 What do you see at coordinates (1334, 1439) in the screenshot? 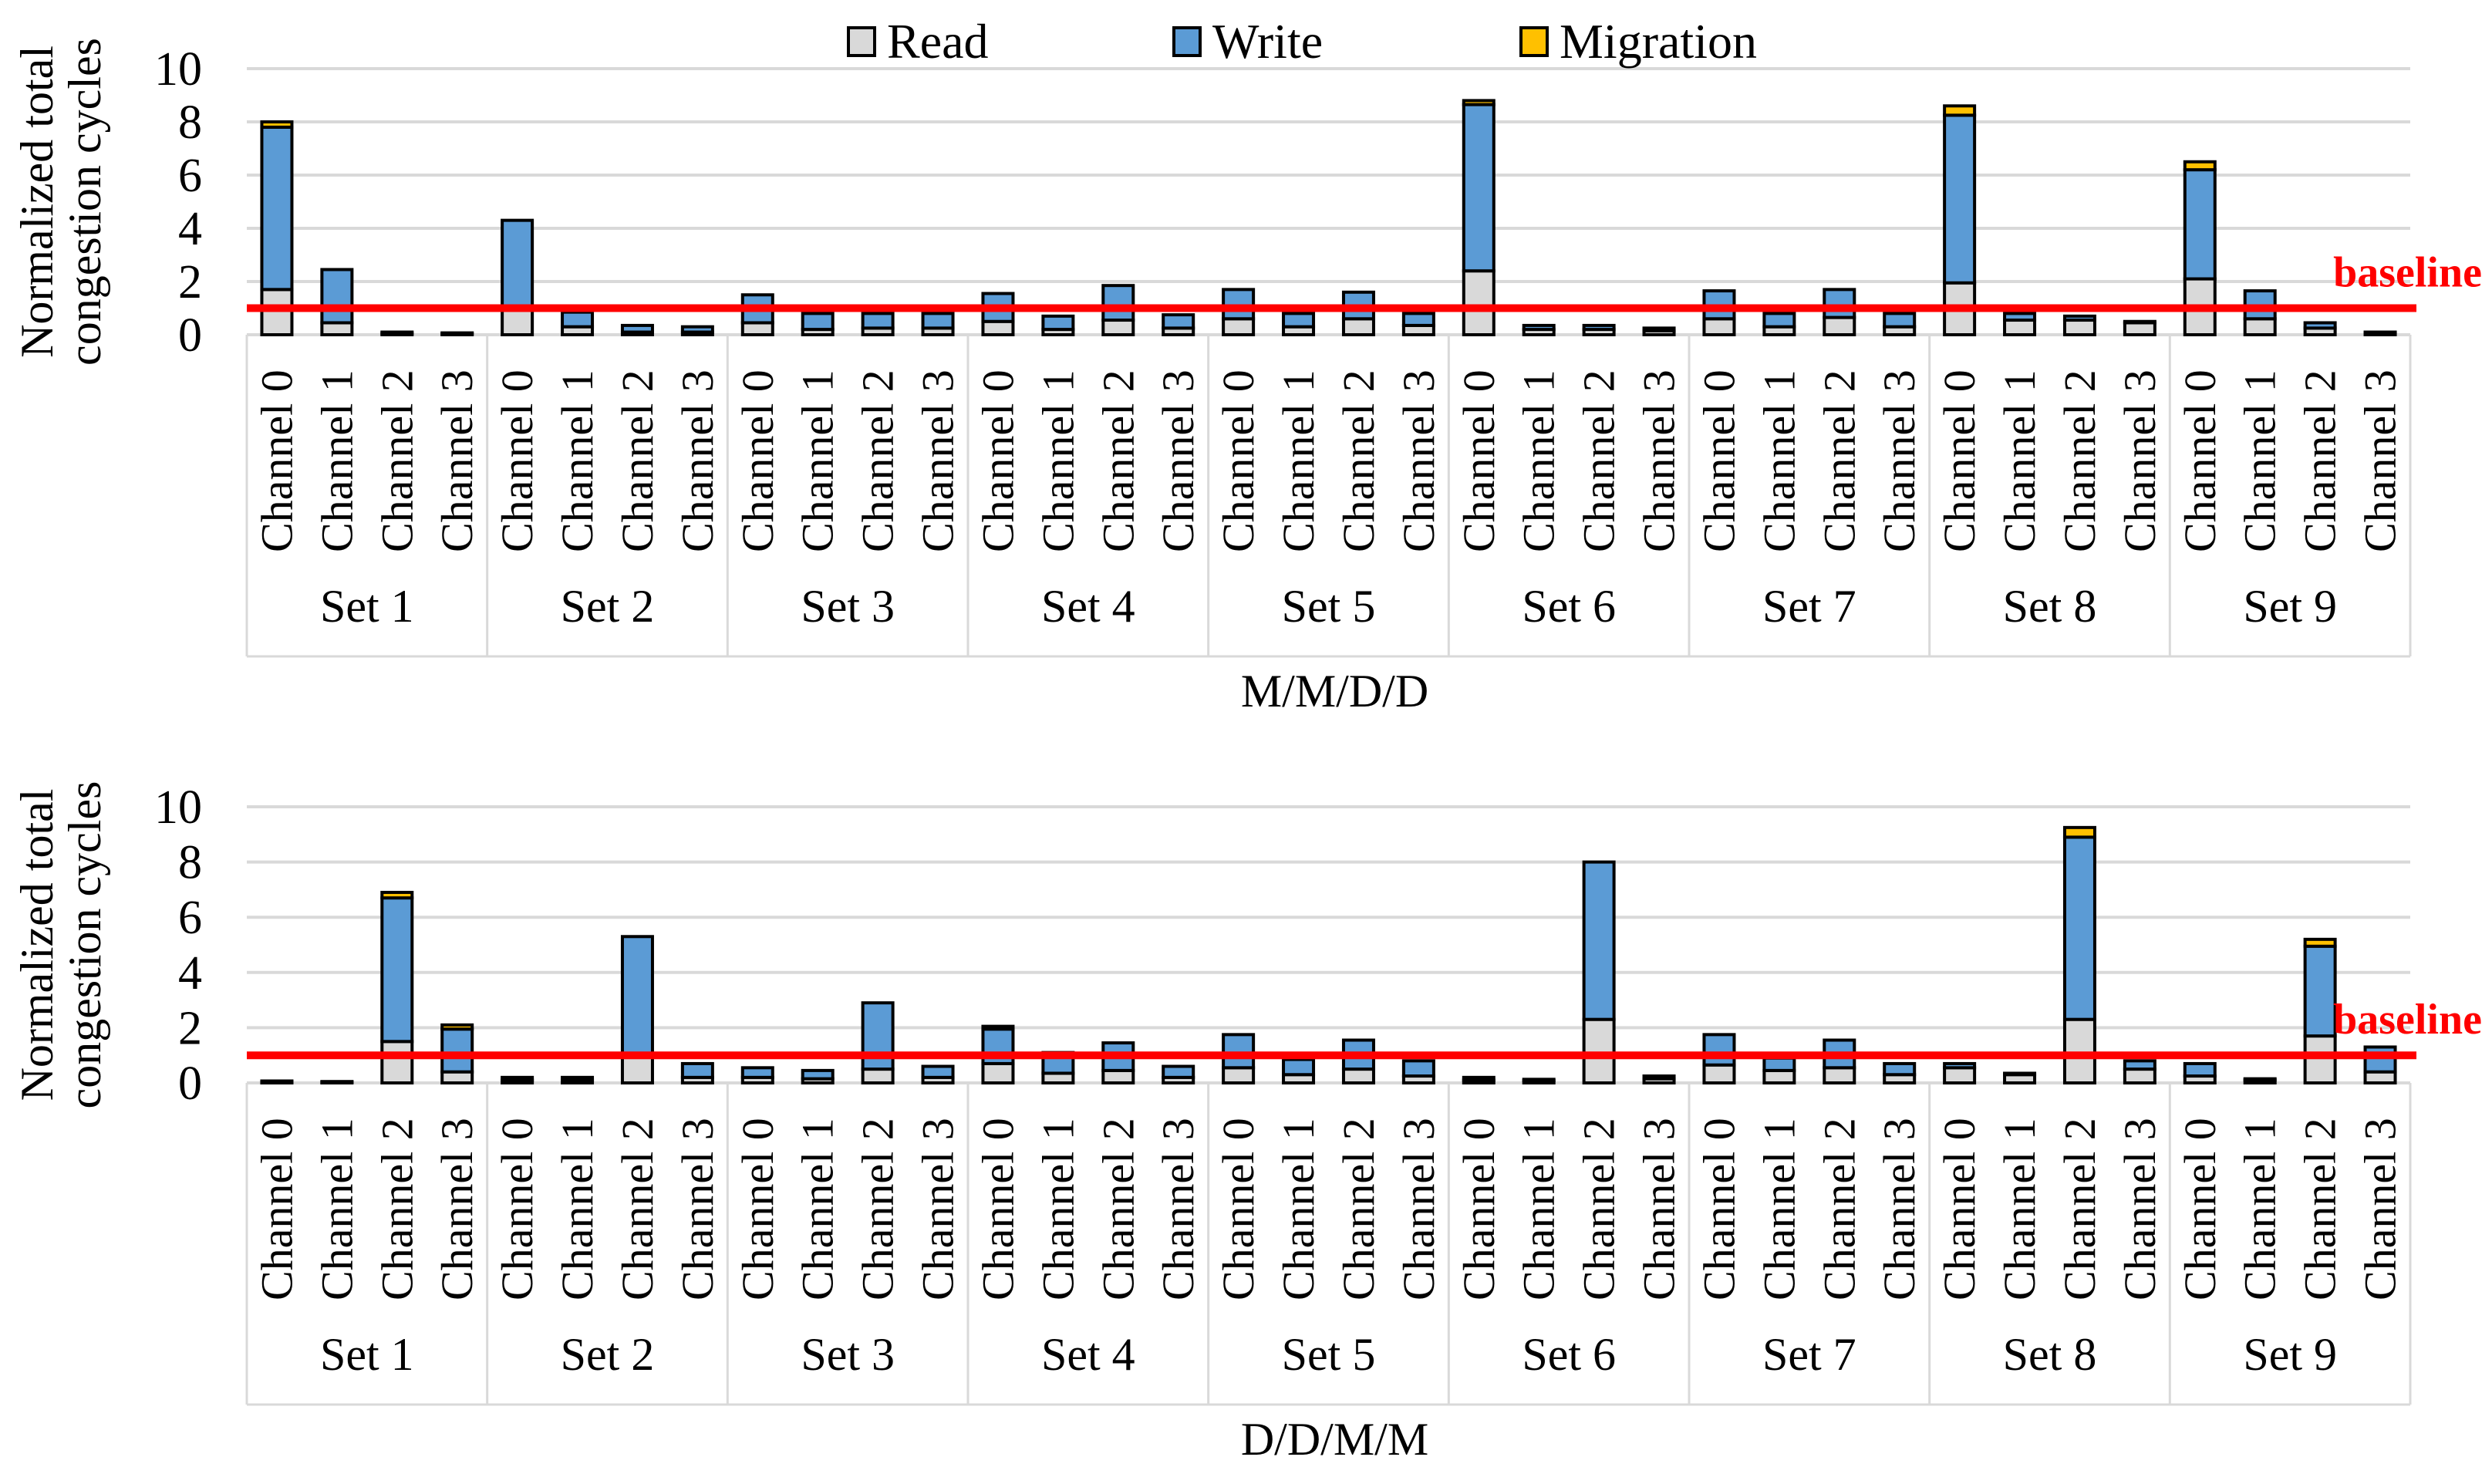
I see `chart-title: D/D/M/M` at bounding box center [1334, 1439].